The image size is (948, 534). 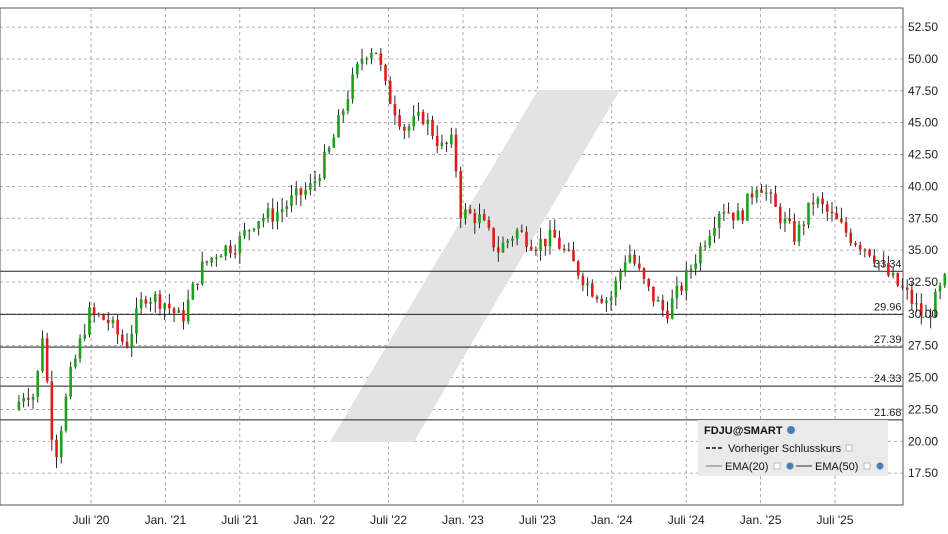 What do you see at coordinates (923, 218) in the screenshot?
I see `y-tick-label: 37.50` at bounding box center [923, 218].